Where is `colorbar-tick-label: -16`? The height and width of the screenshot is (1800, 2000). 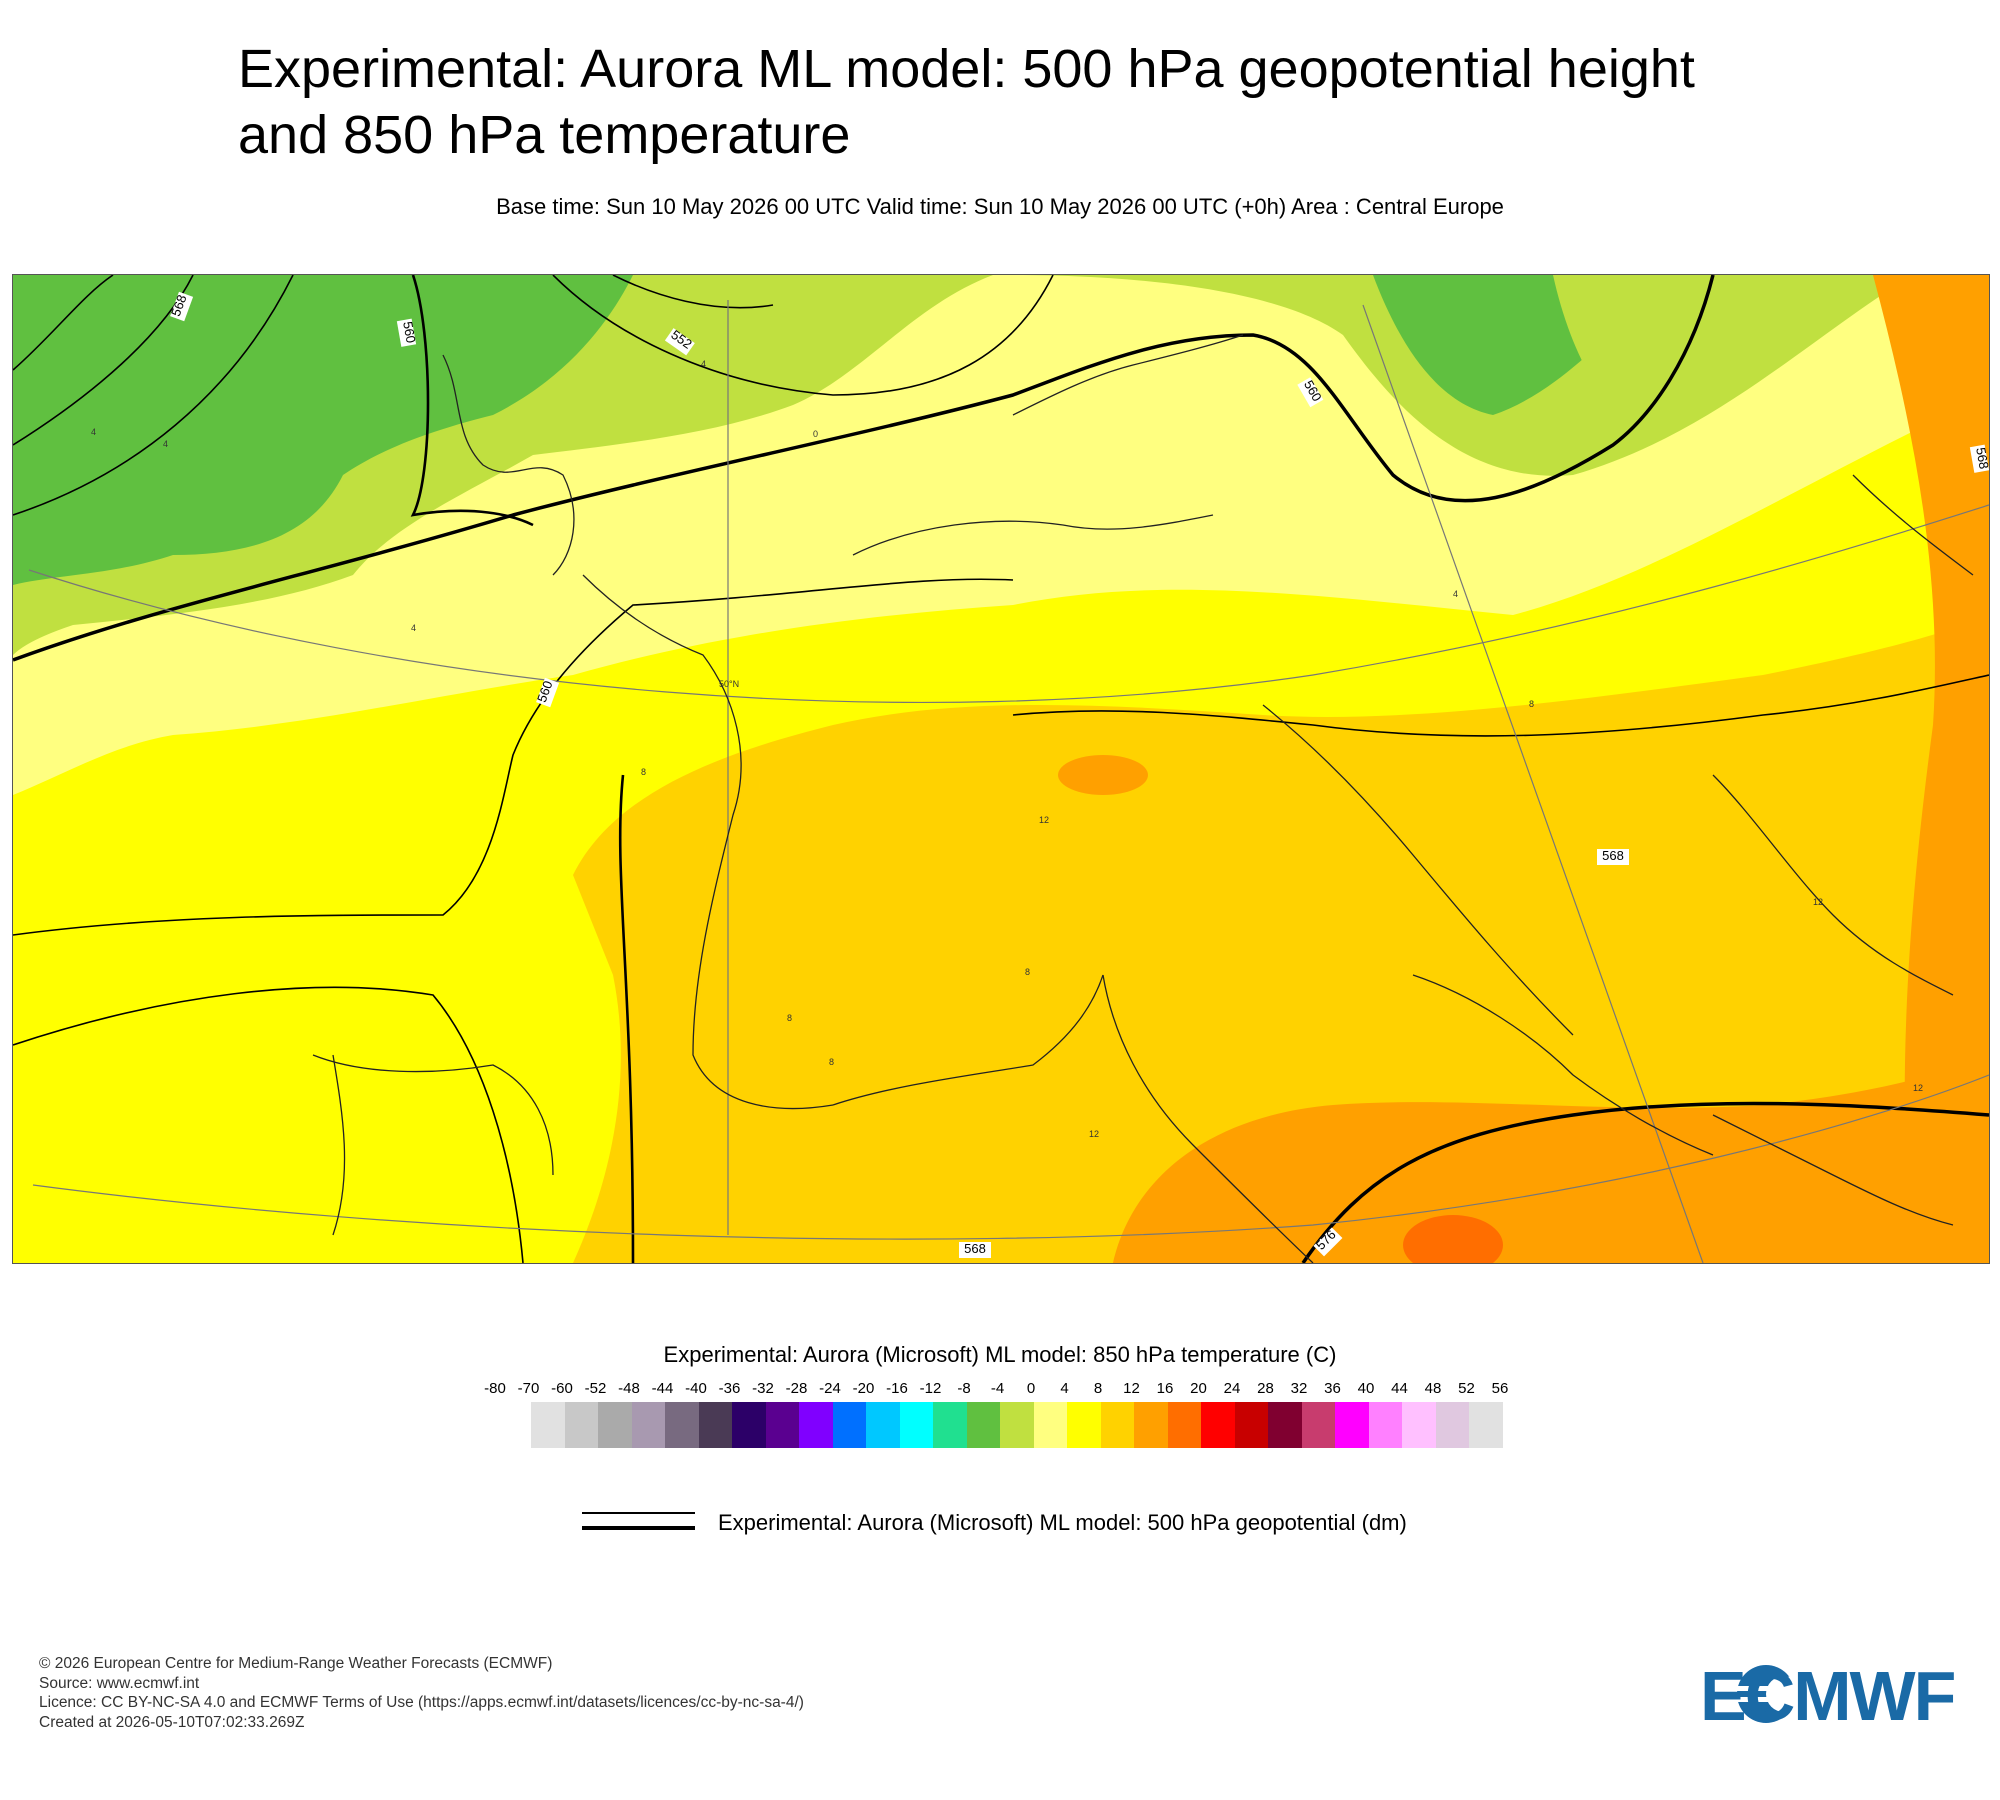
colorbar-tick-label: -16 is located at coordinates (897, 1388).